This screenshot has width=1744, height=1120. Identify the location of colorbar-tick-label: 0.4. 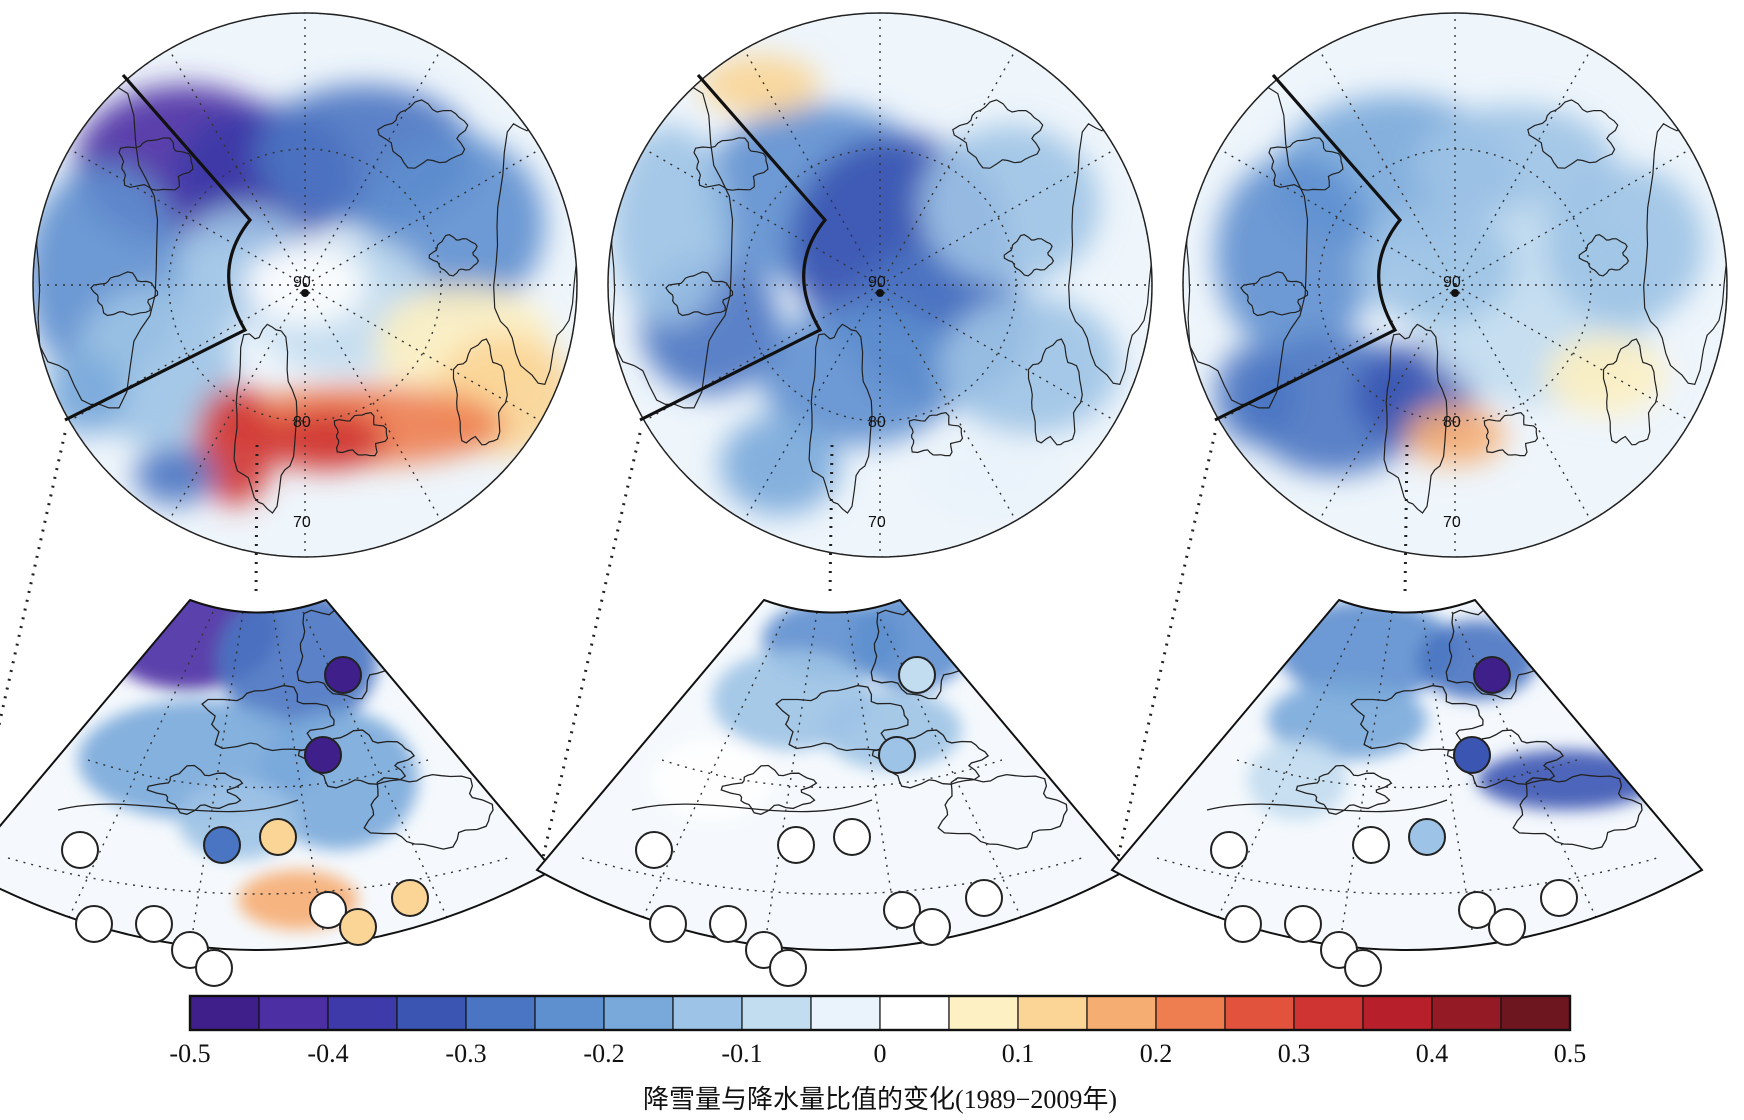
(1432, 1053).